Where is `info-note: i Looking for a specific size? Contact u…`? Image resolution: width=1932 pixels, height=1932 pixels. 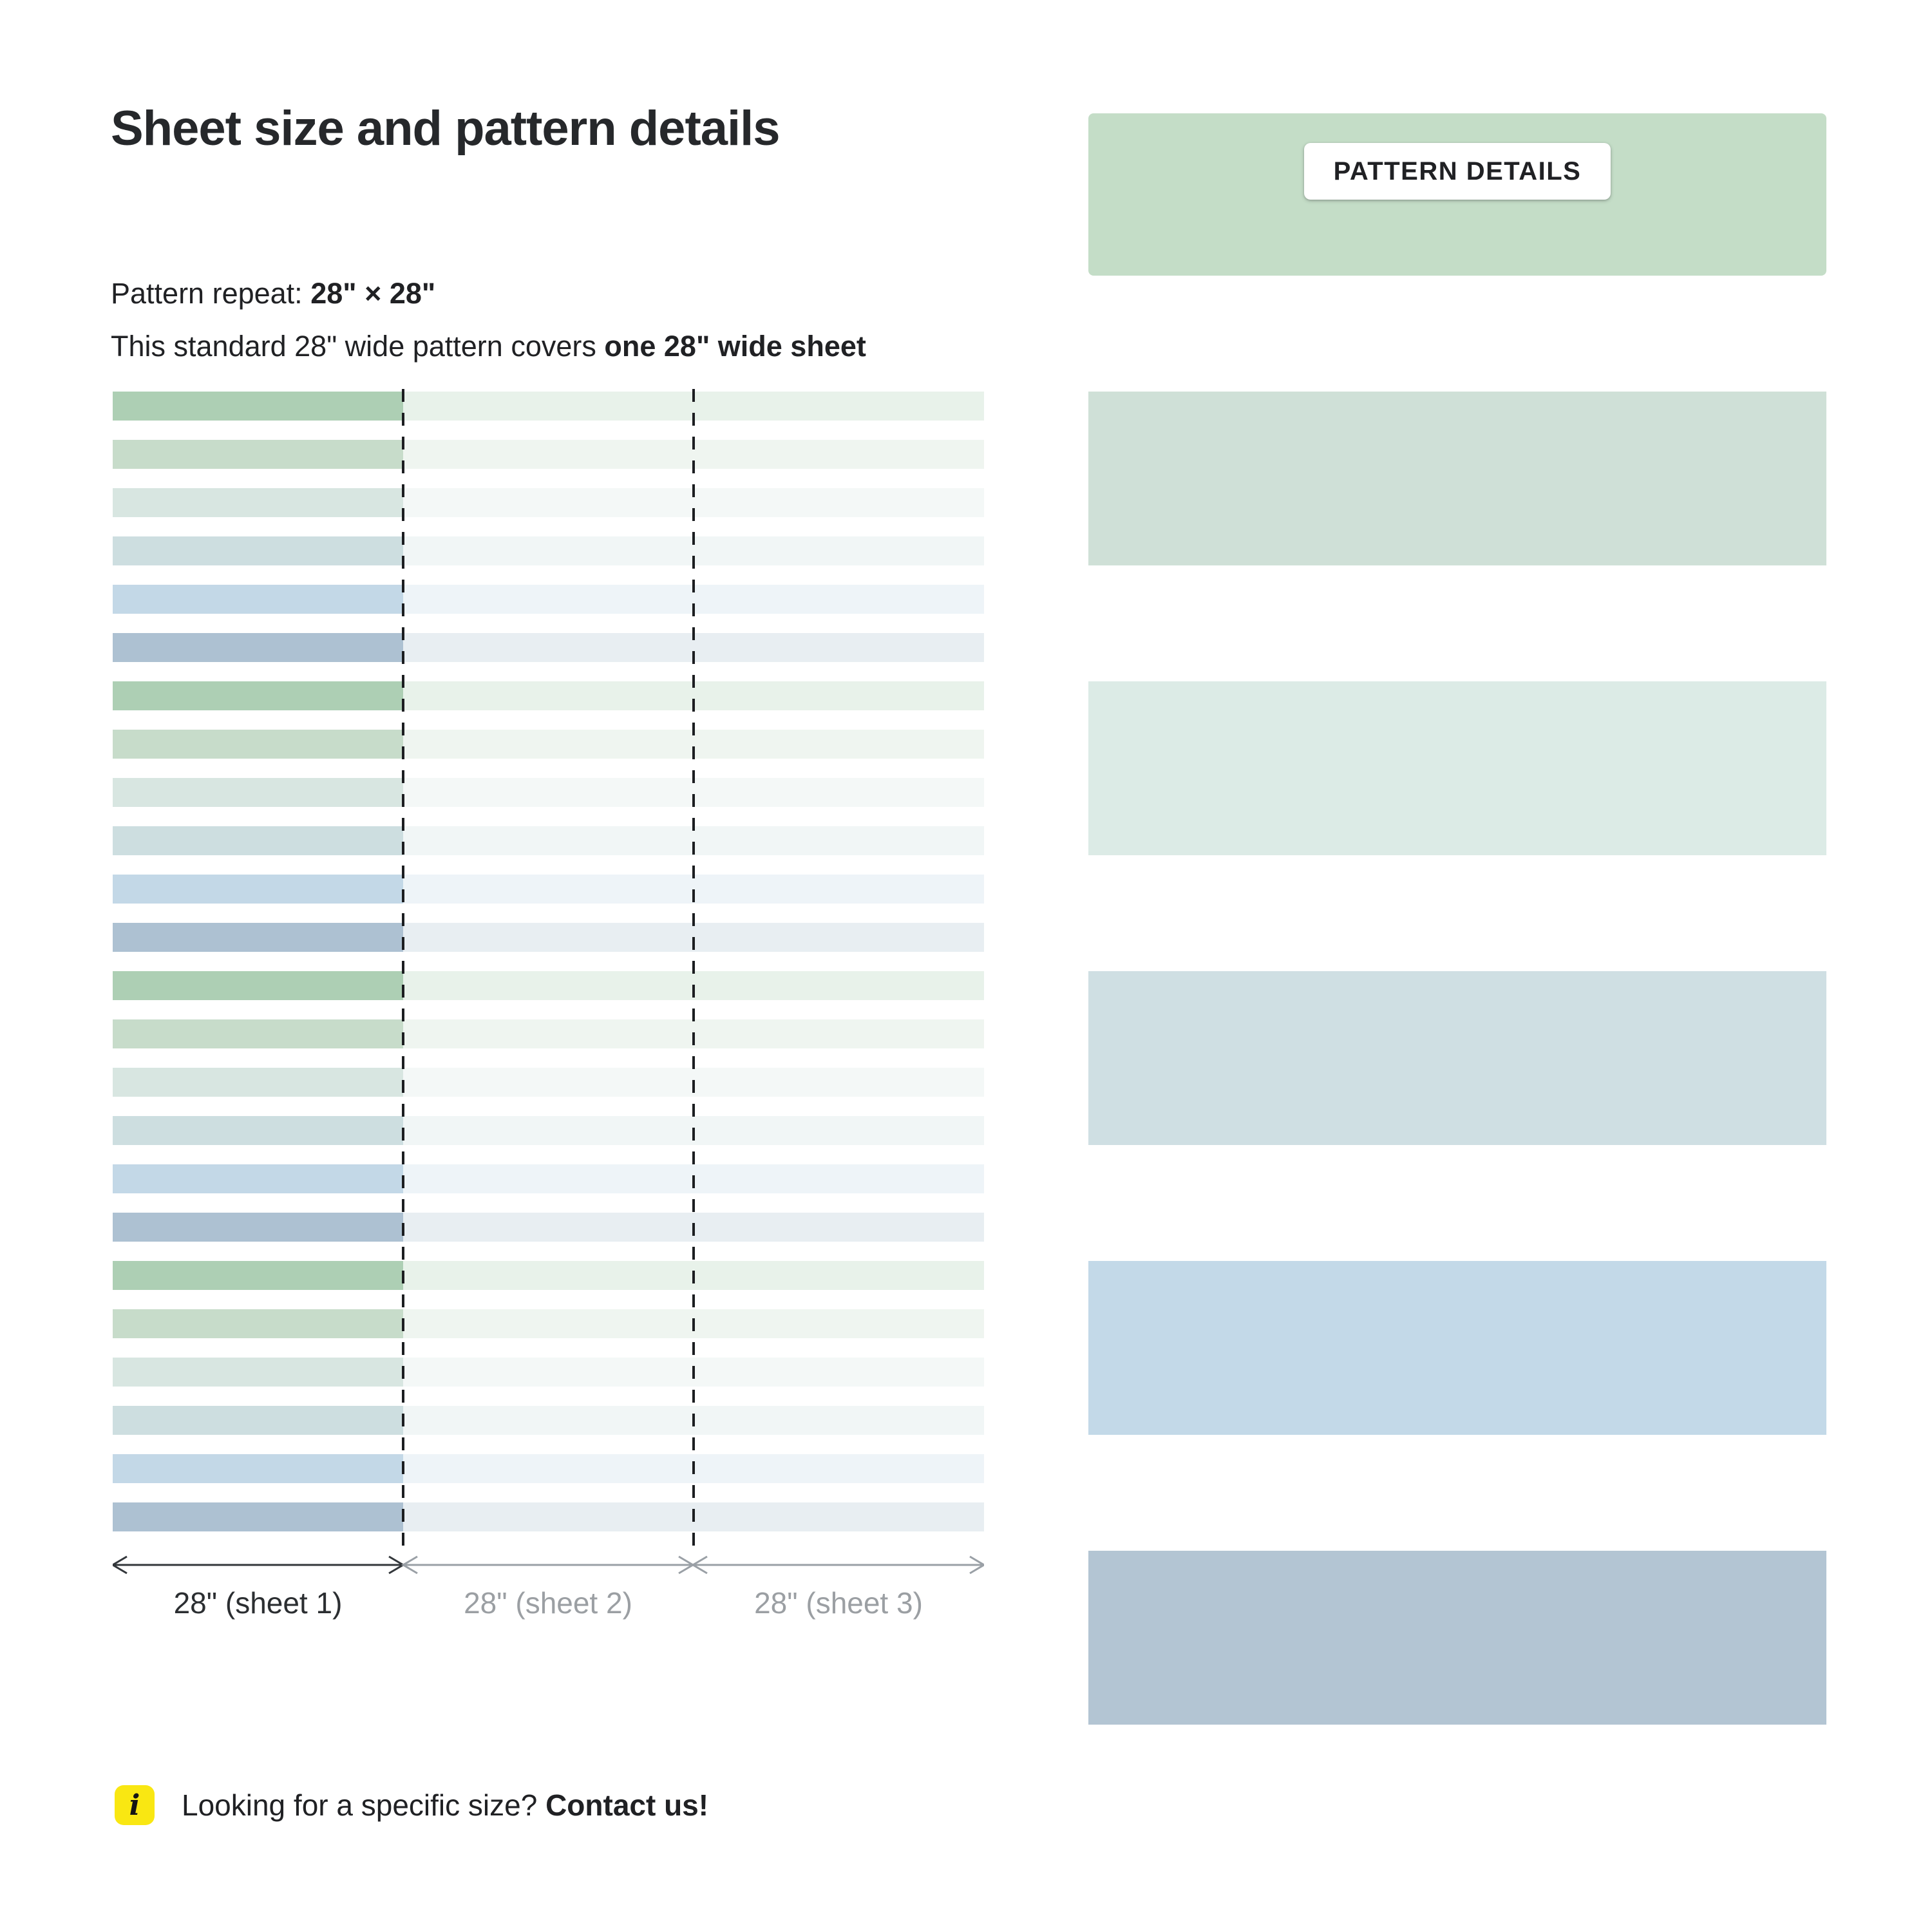 info-note: i Looking for a specific size? Contact u… is located at coordinates (412, 1805).